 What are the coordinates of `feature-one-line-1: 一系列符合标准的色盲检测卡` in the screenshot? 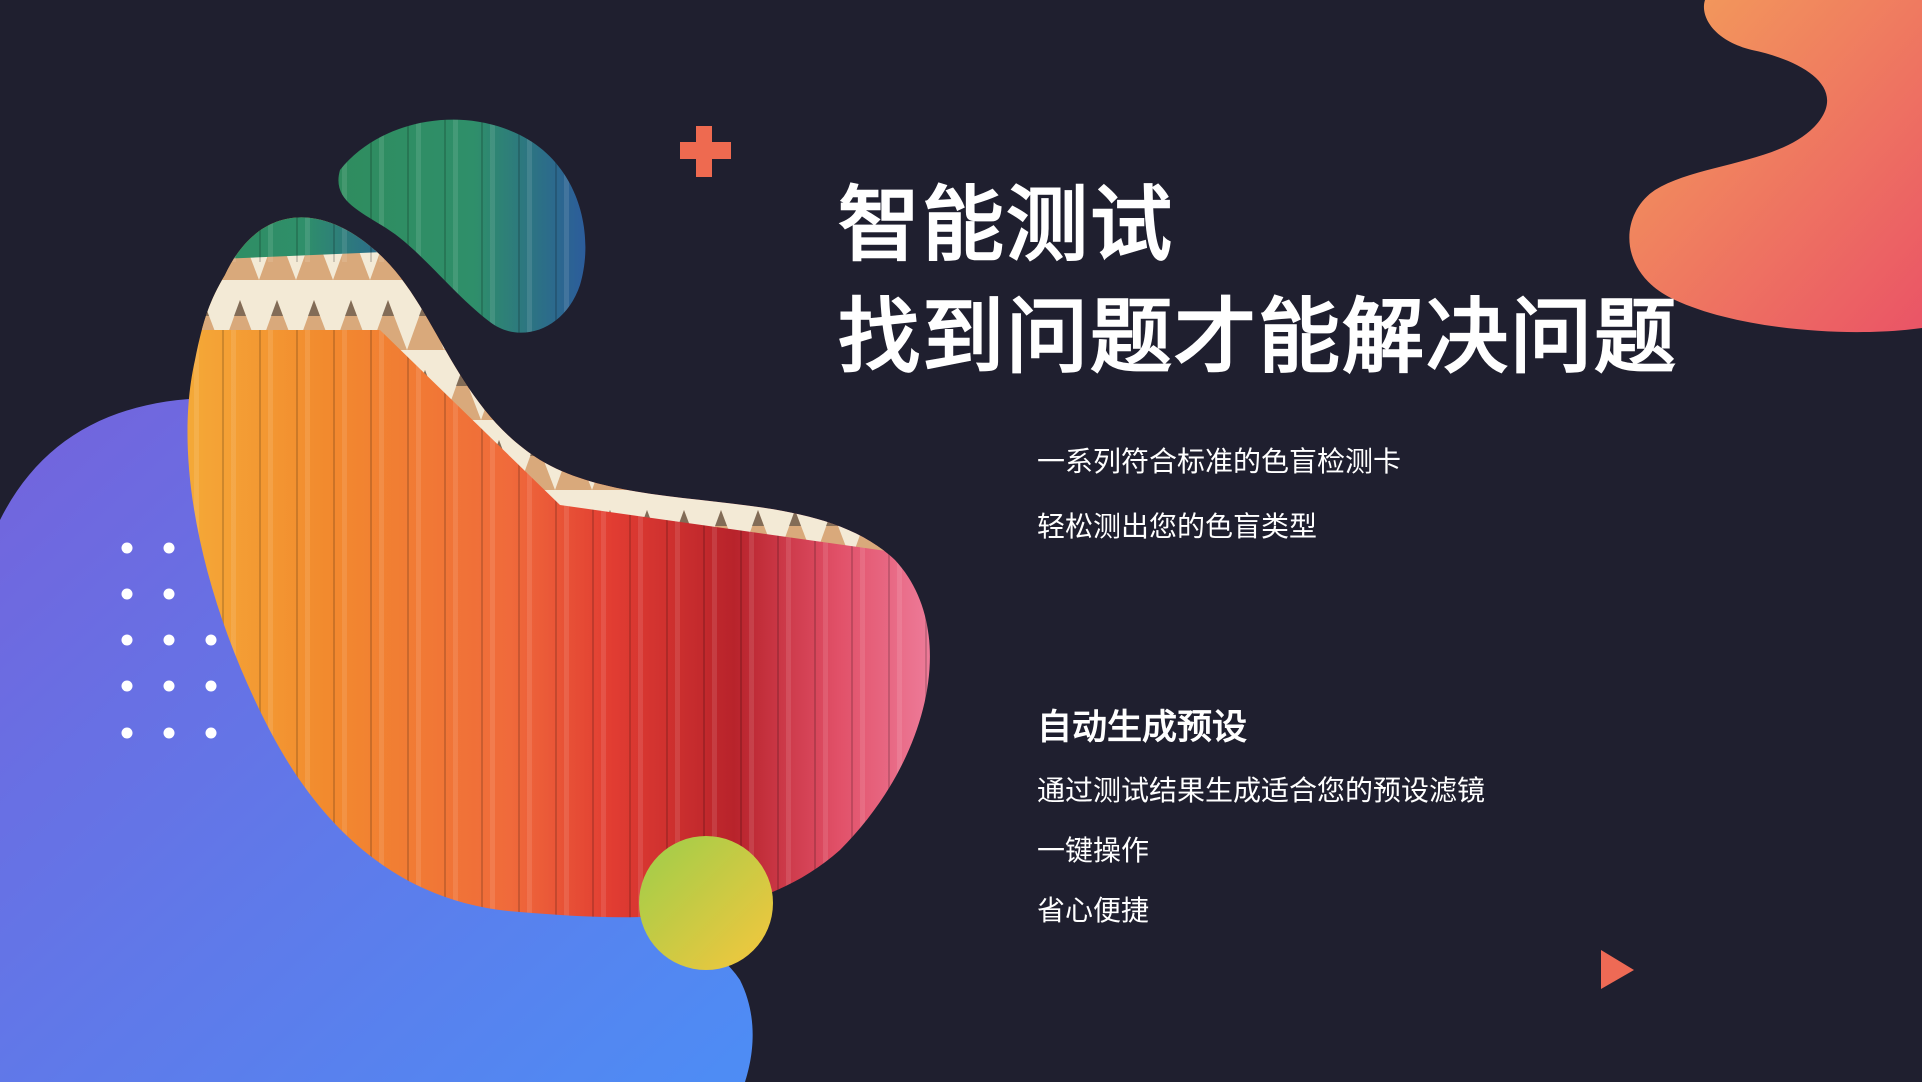 It's located at (1219, 461).